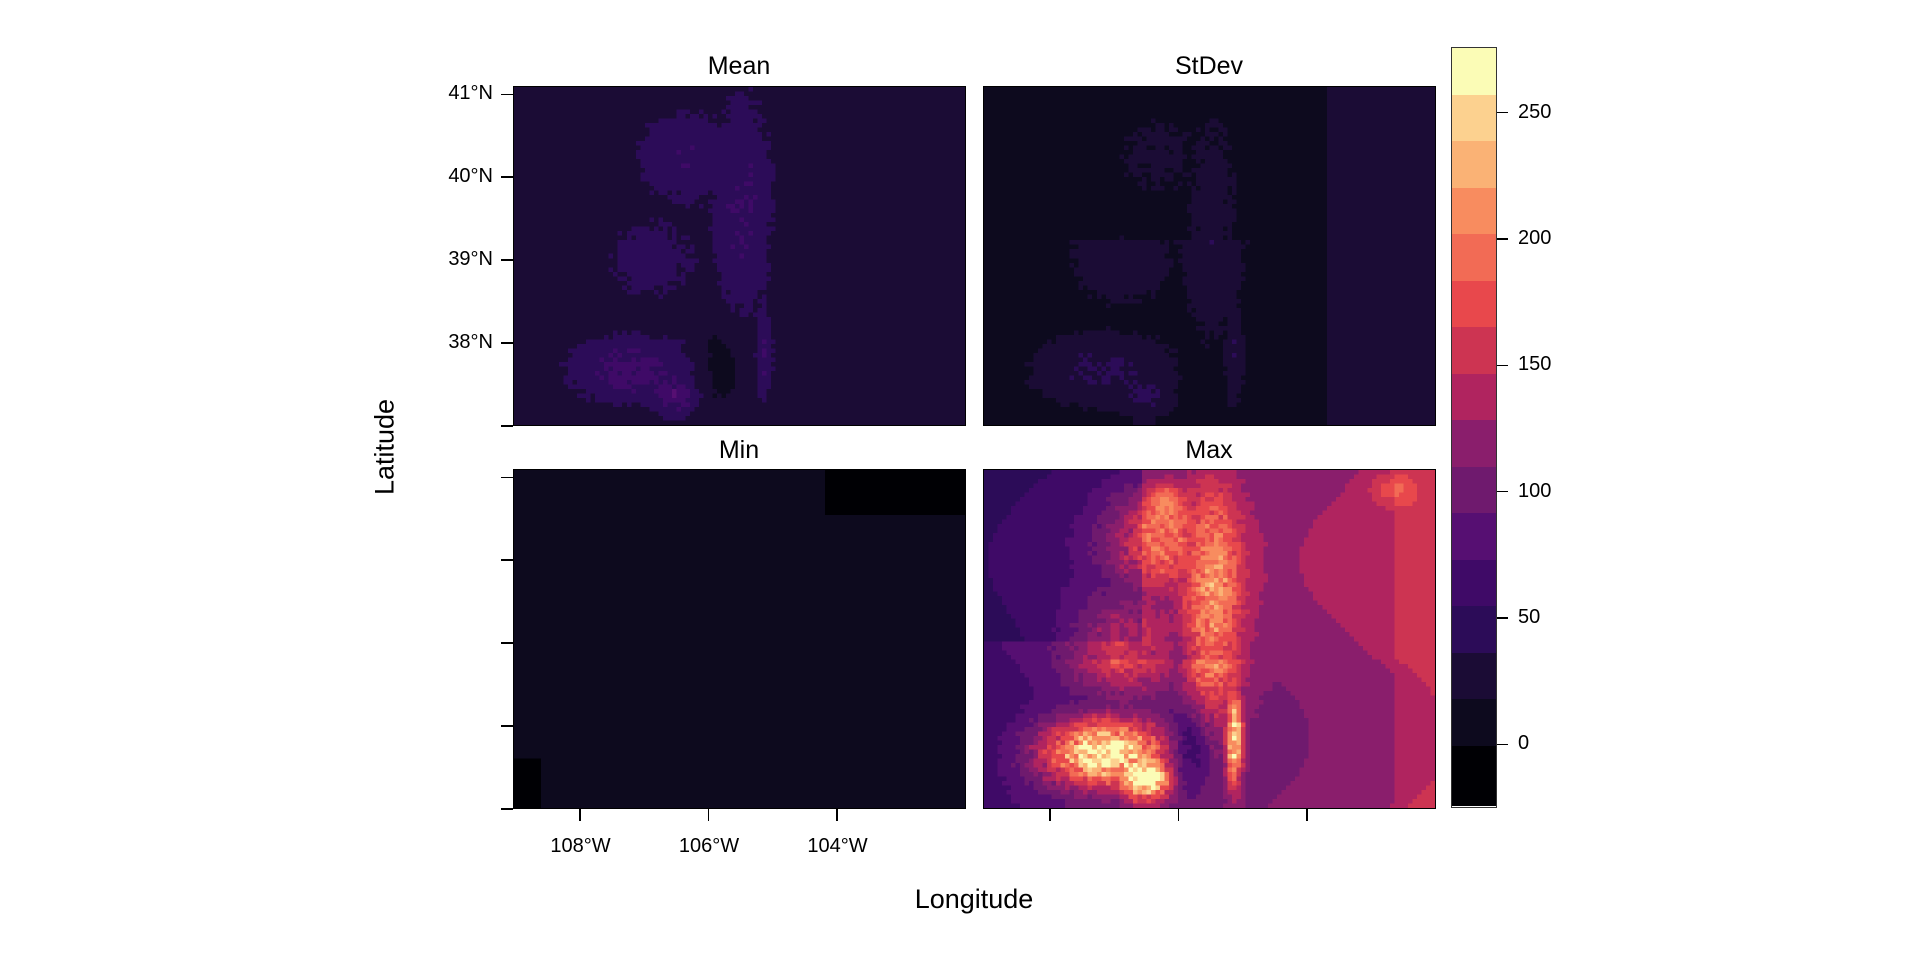 This screenshot has height=960, width=1920. Describe the element at coordinates (470, 176) in the screenshot. I see `y-tick-label: 40°N` at that location.